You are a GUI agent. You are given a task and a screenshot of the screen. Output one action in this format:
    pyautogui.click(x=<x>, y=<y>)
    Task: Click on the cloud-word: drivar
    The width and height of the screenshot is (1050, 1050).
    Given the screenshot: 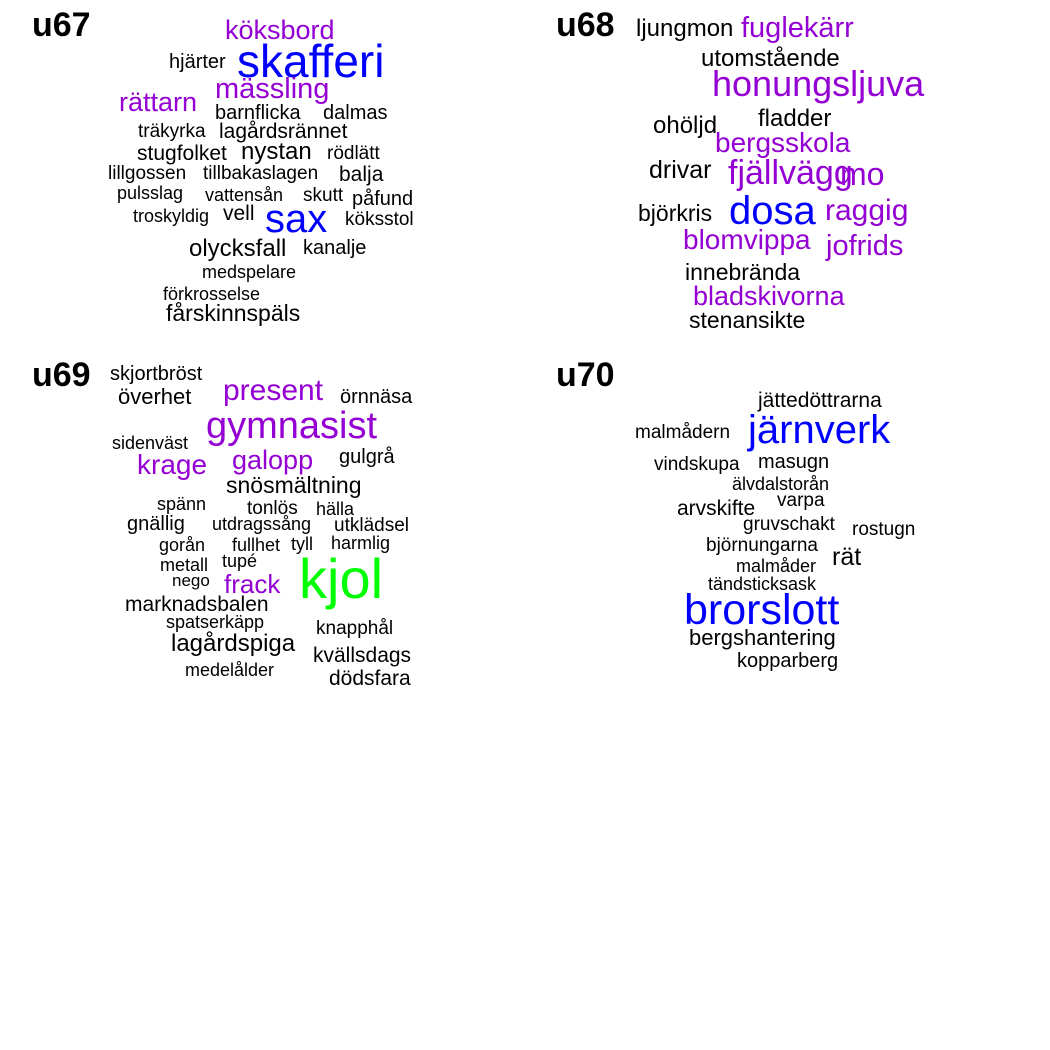 What is the action you would take?
    pyautogui.click(x=680, y=170)
    